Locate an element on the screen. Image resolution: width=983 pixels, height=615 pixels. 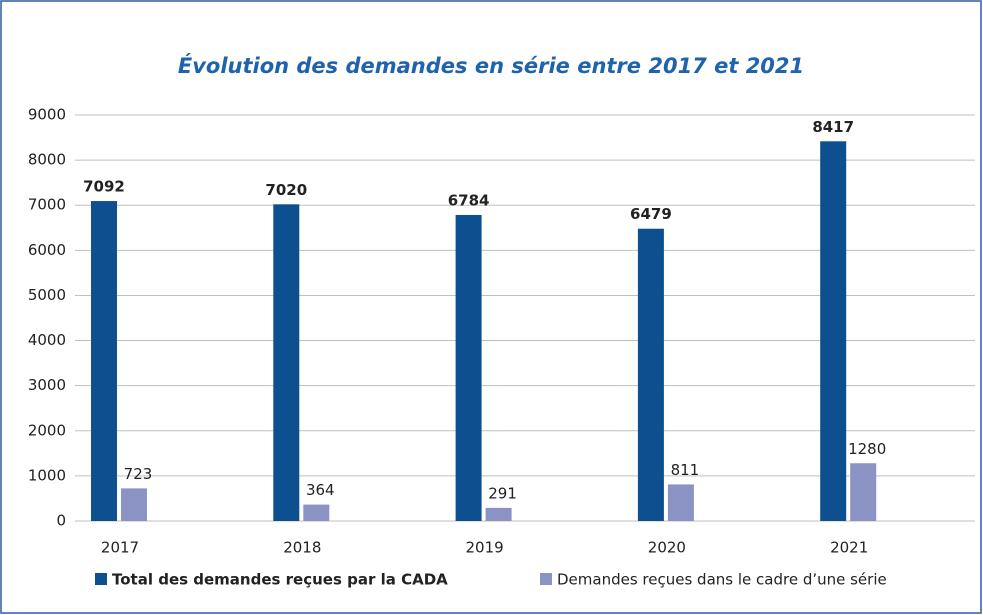
x-tick-label: 2020 is located at coordinates (667, 548).